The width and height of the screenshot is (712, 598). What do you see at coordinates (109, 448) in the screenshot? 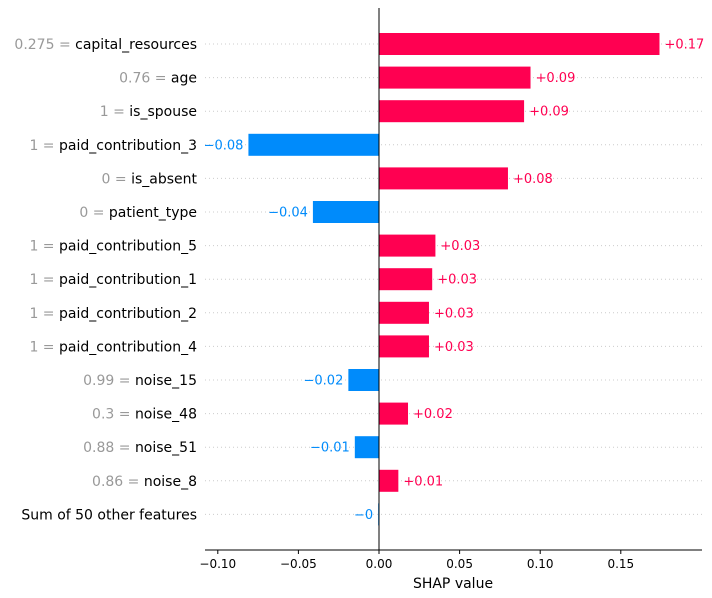
I see `feature-value: 0.88 =` at bounding box center [109, 448].